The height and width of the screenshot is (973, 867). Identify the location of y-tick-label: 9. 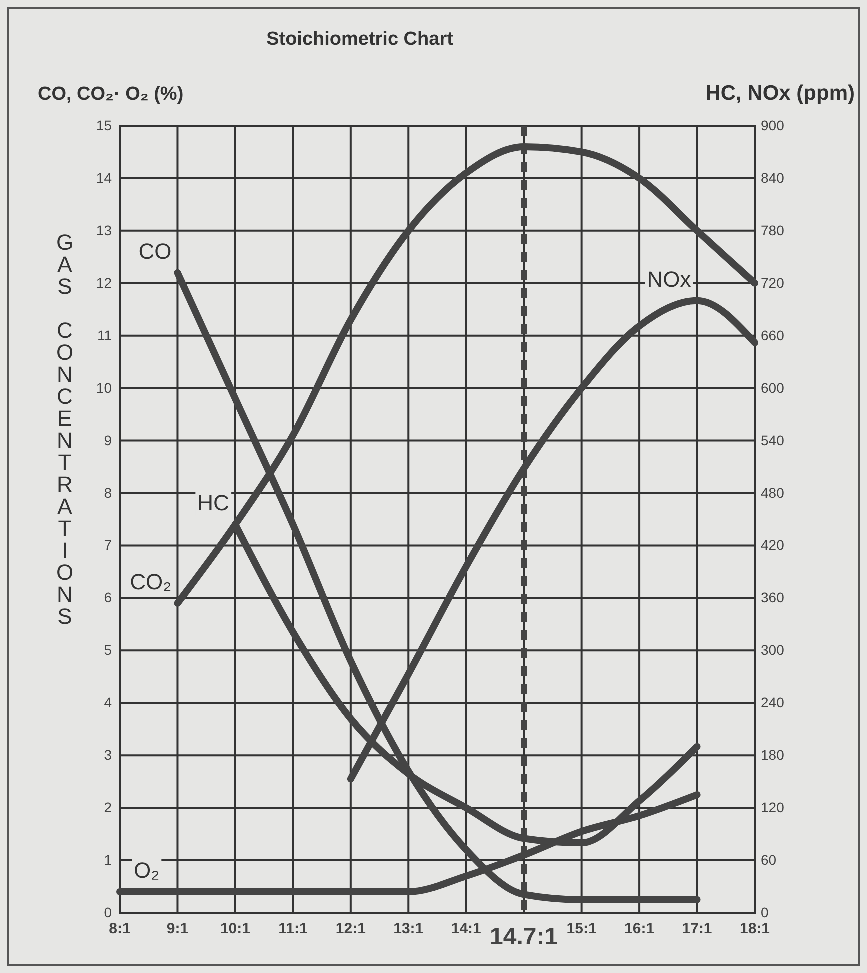
(108, 440).